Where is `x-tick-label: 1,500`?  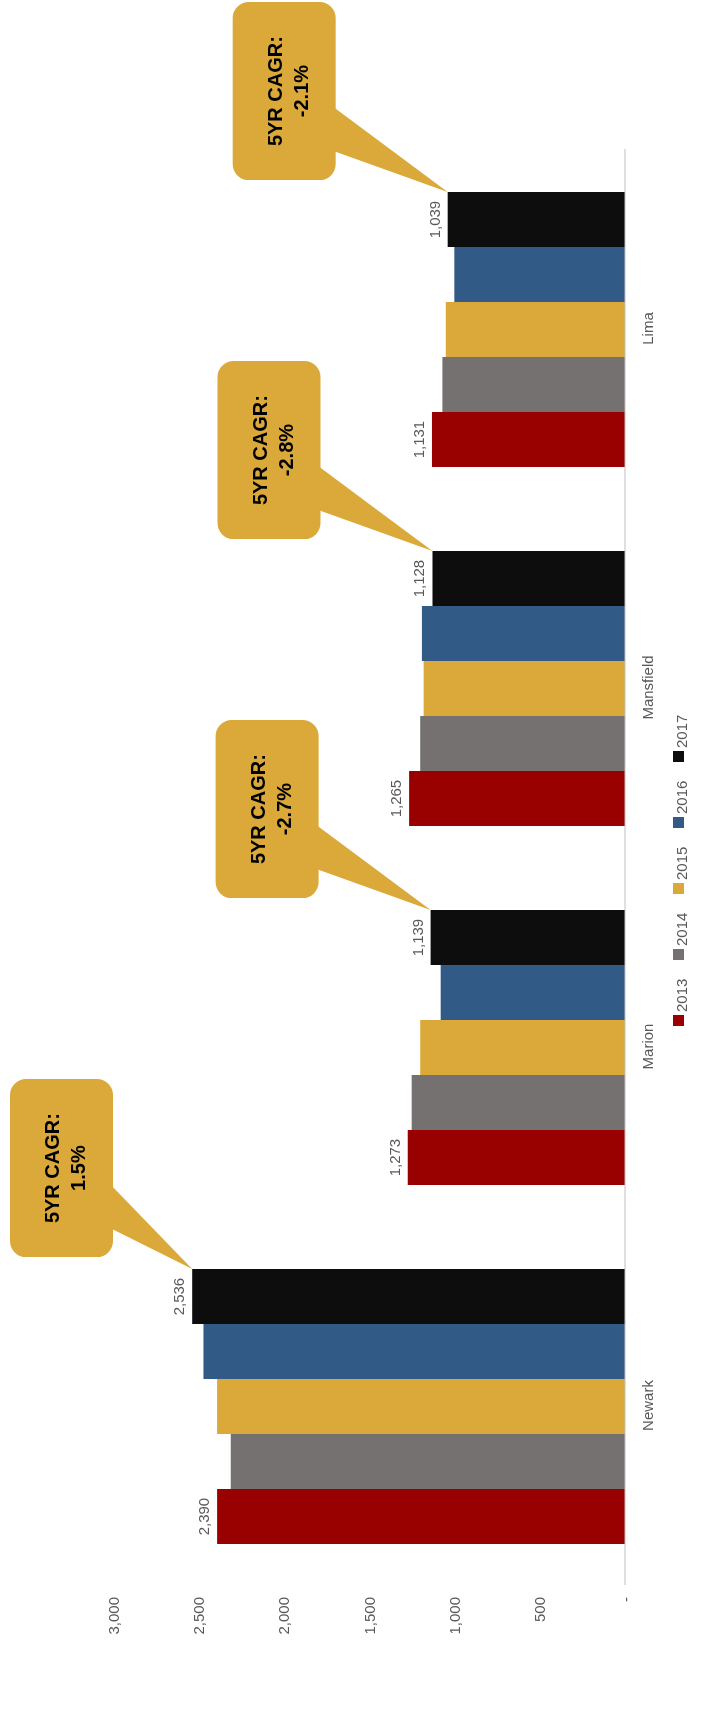 x-tick-label: 1,500 is located at coordinates (369, 1616).